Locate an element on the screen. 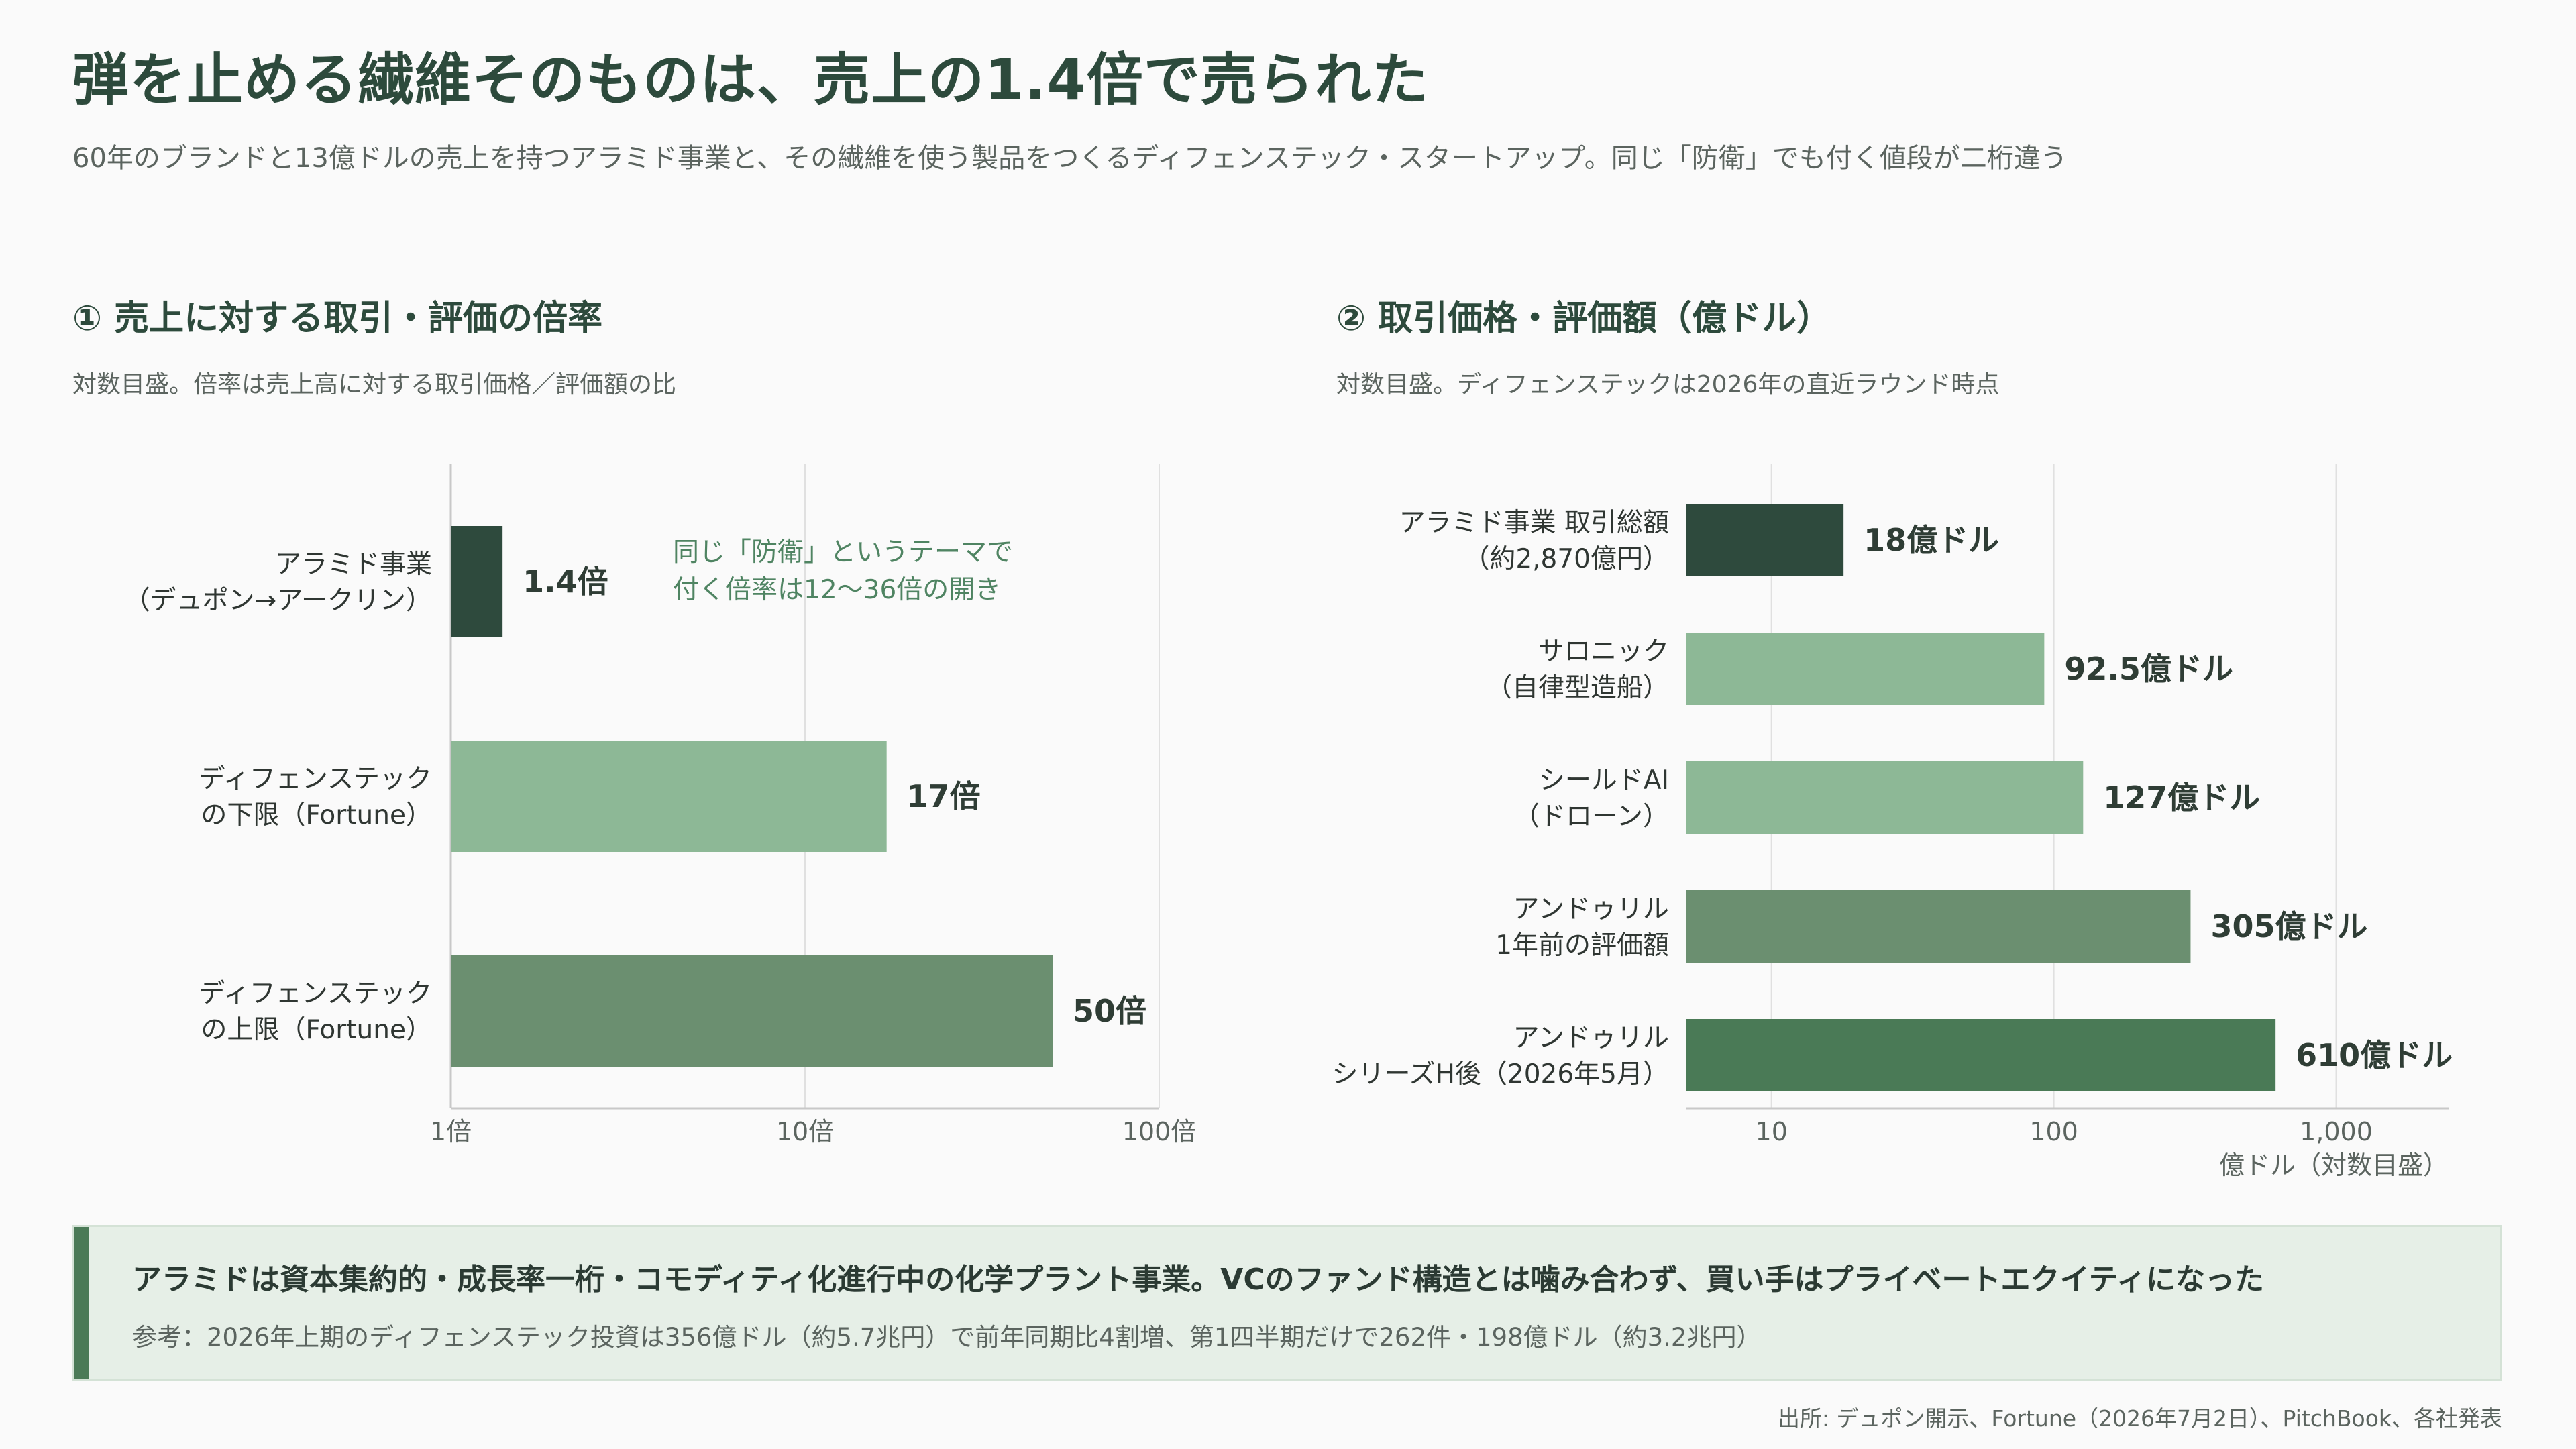  value-value-label: 610億ドル is located at coordinates (2374, 1055).